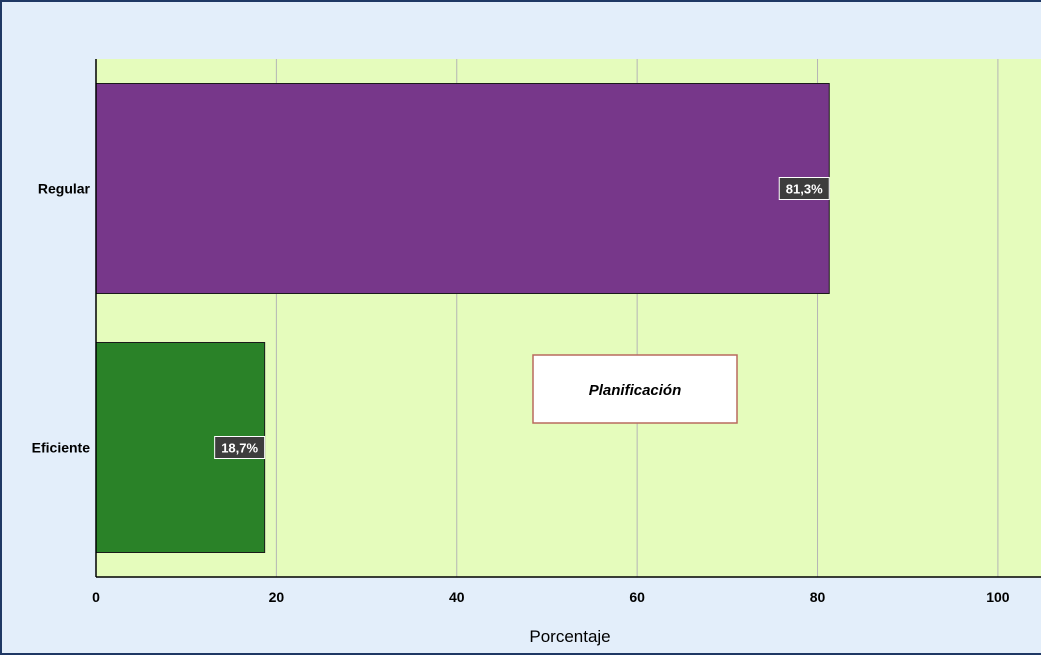  I want to click on data-label-box-regular, so click(804, 188).